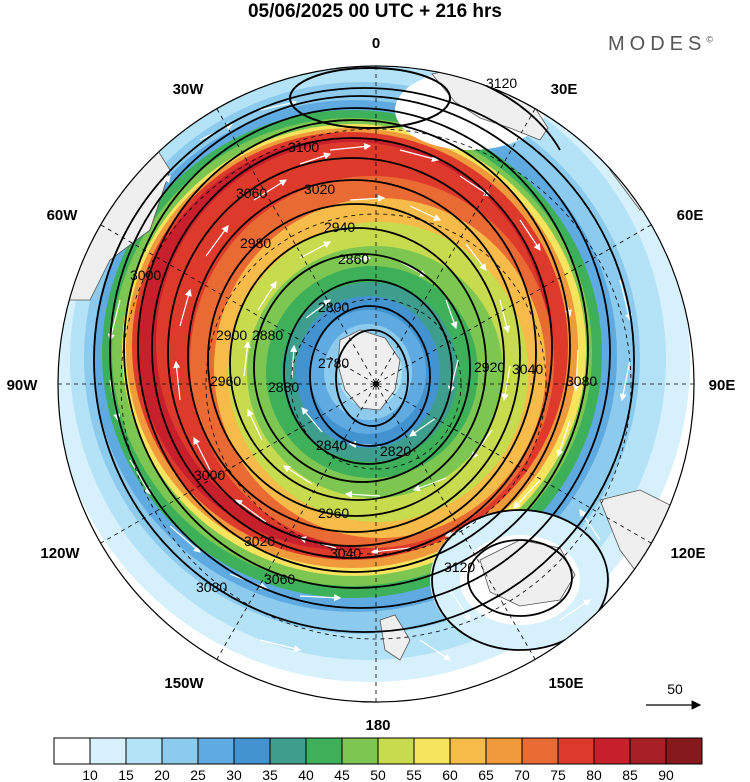  I want to click on colorbar-tick-label: 90, so click(666, 774).